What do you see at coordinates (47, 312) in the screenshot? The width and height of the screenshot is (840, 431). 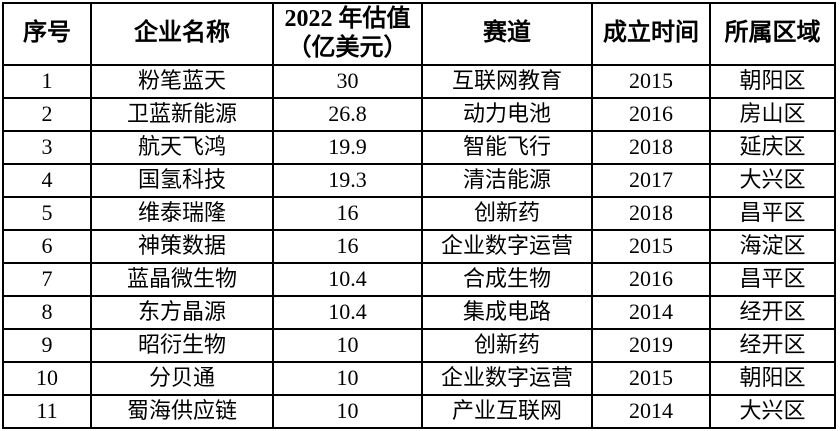 I see `table-cell-serial: 8` at bounding box center [47, 312].